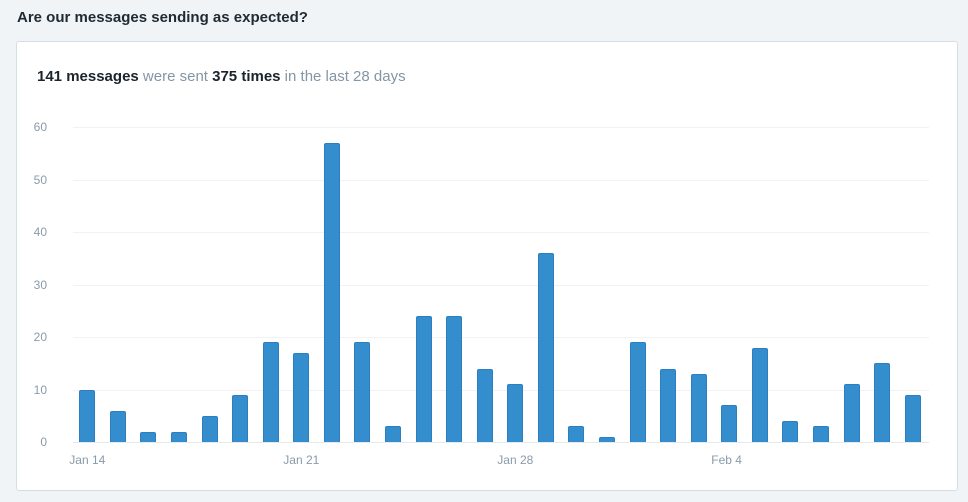 The image size is (968, 502). What do you see at coordinates (40, 389) in the screenshot?
I see `y-tick-label: 10` at bounding box center [40, 389].